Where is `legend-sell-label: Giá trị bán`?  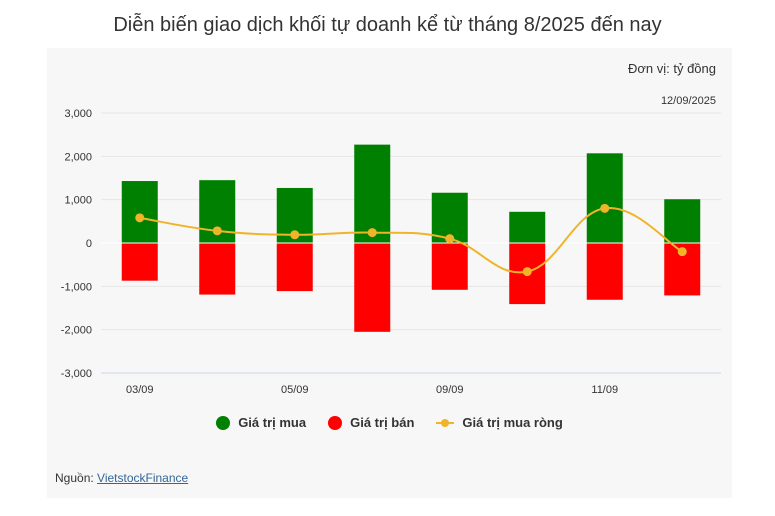
legend-sell-label: Giá trị bán is located at coordinates (382, 422).